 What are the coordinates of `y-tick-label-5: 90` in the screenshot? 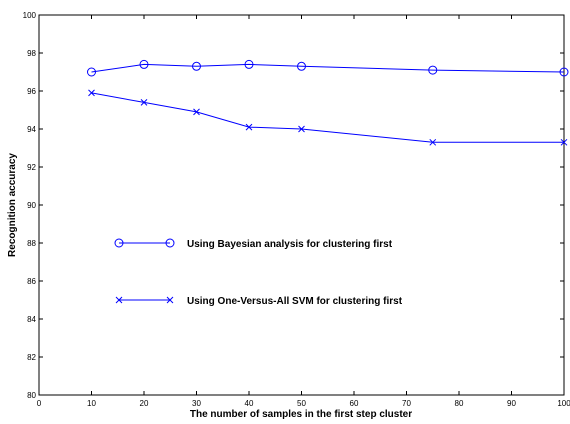 It's located at (31, 205).